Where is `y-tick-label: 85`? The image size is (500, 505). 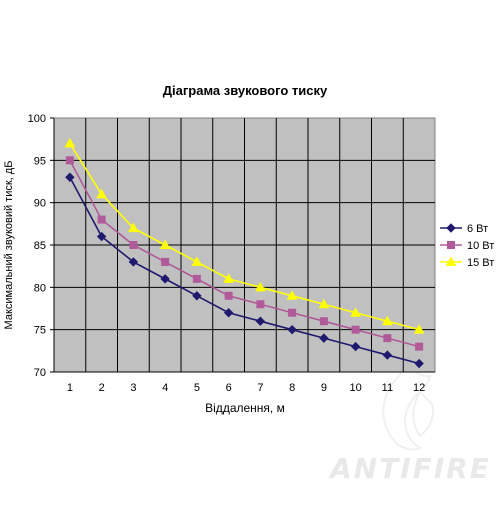
y-tick-label: 85 is located at coordinates (40, 246).